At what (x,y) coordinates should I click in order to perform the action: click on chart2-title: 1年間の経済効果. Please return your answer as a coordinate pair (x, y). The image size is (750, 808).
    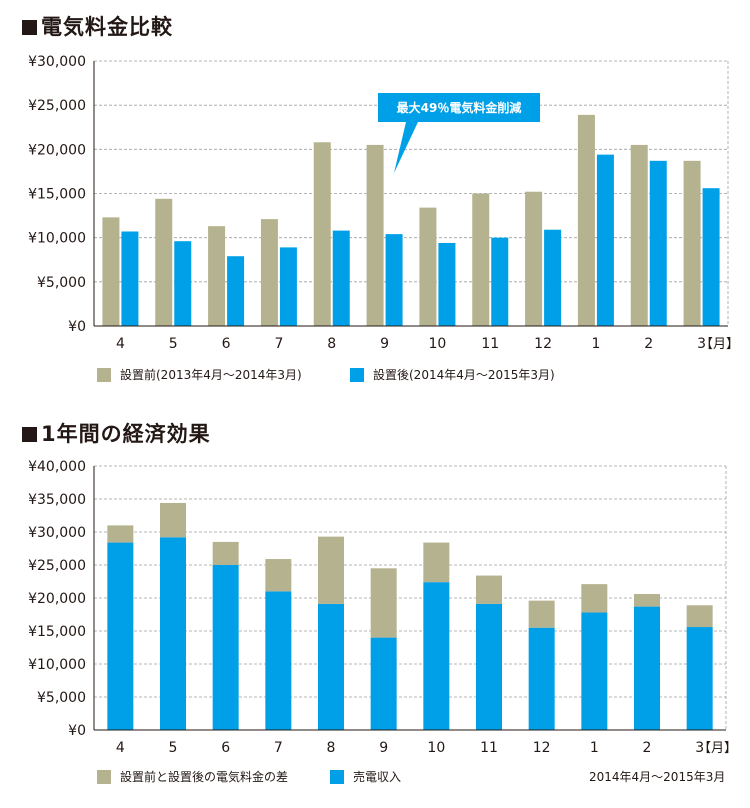
    Looking at the image, I should click on (116, 433).